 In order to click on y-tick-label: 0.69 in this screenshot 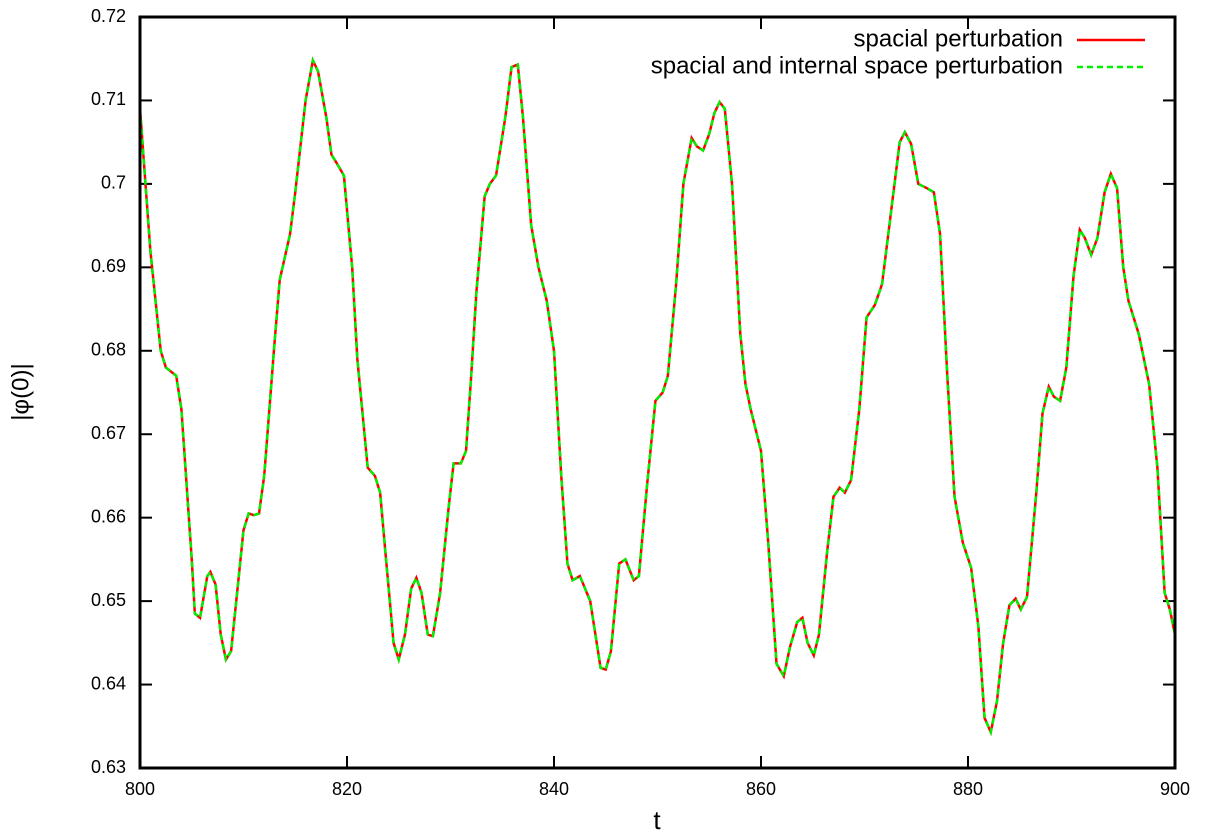, I will do `click(108, 266)`.